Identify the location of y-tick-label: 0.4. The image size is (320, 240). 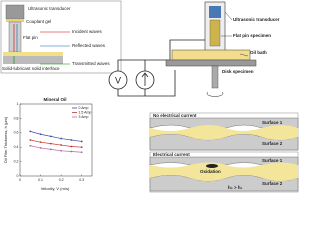
(16, 147).